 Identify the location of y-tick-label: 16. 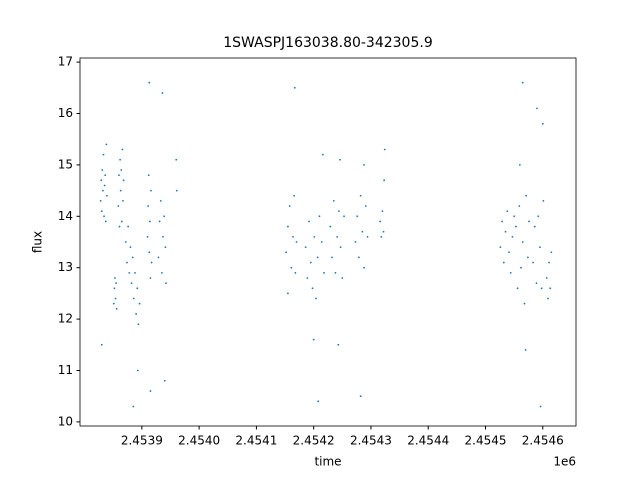
(65, 113).